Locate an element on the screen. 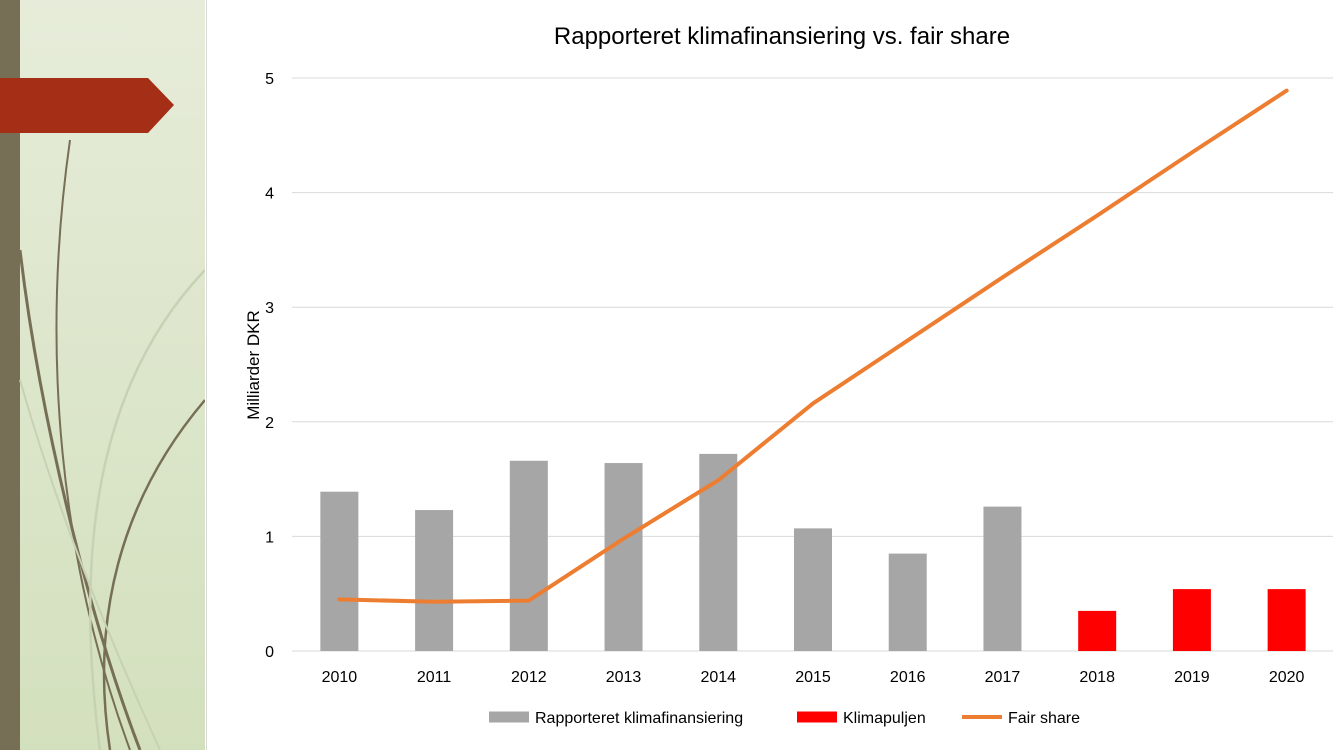  x-tick-label: 2019 is located at coordinates (1192, 677).